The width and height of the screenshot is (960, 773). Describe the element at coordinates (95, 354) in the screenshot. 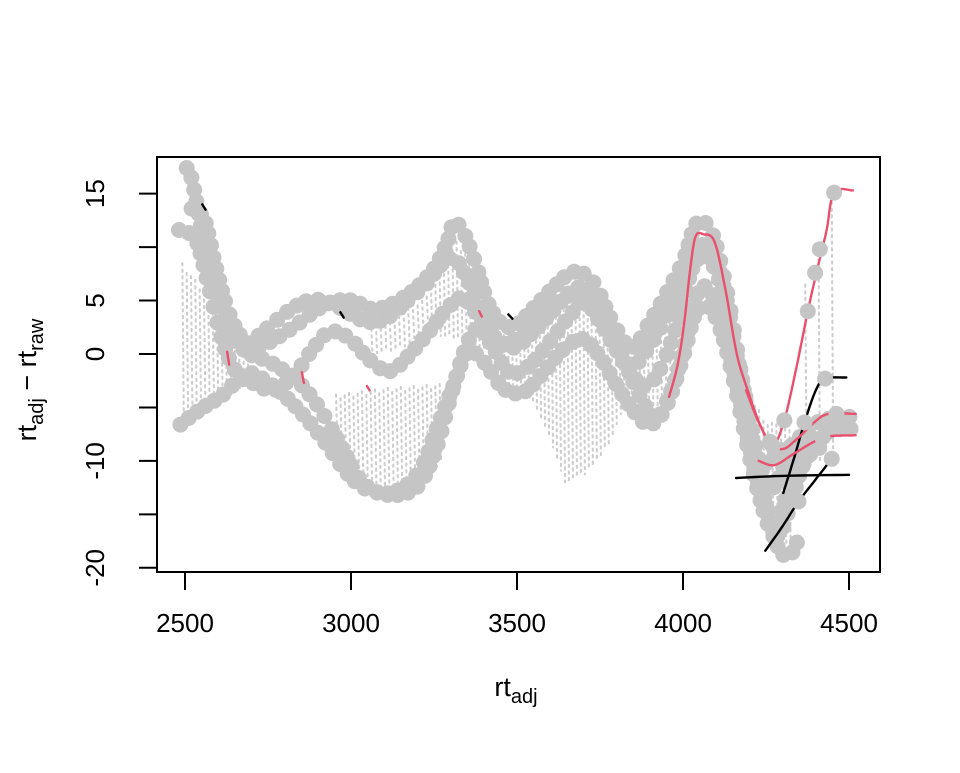

I see `y-tick-label: 0` at that location.